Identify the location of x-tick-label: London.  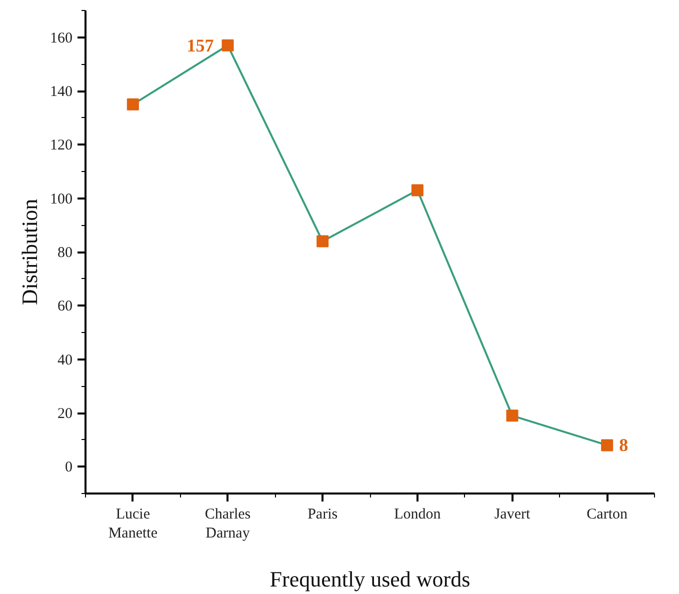
(418, 514).